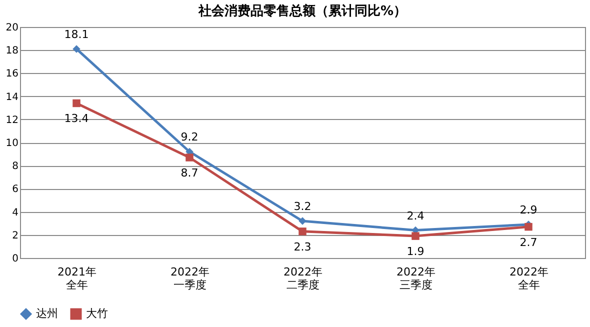  I want to click on y-tick-label: 12, so click(12, 120).